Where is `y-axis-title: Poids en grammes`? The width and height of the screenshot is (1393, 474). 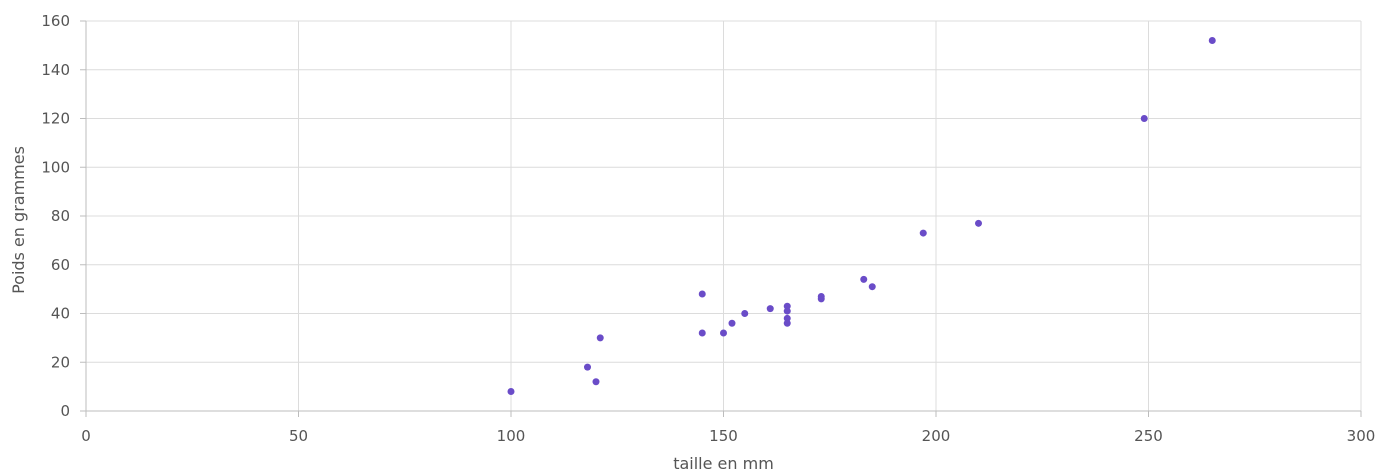
y-axis-title: Poids en grammes is located at coordinates (18, 220).